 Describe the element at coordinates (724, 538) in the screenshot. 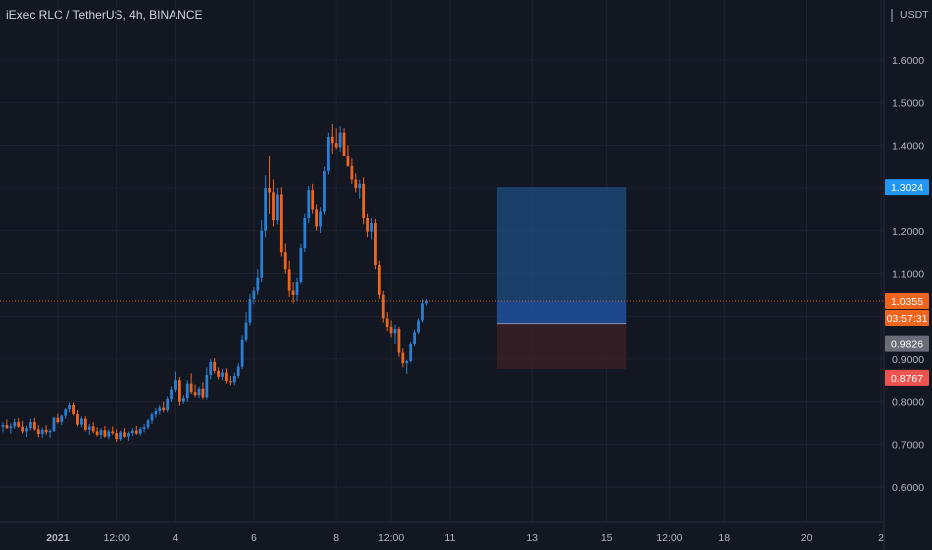

I see `time-tick-label: 18` at that location.